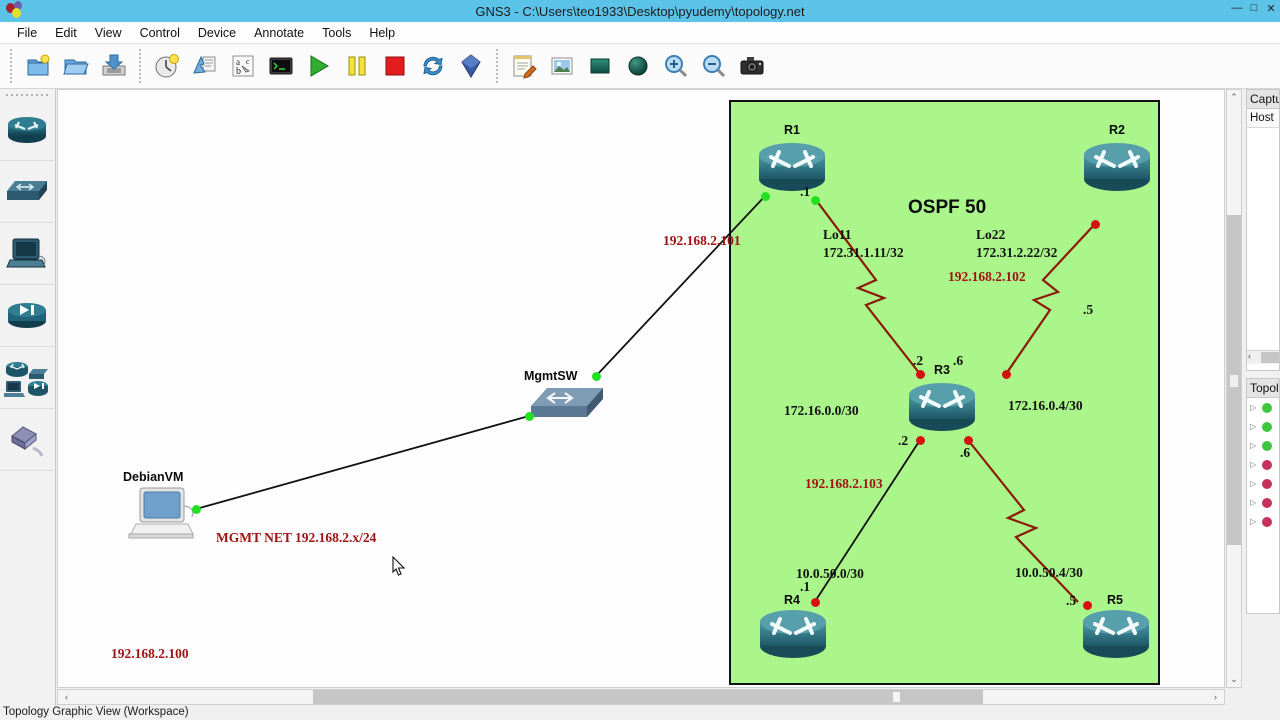 The height and width of the screenshot is (720, 1280). Describe the element at coordinates (805, 586) in the screenshot. I see `interface-ip-r4-s00: .1` at that location.